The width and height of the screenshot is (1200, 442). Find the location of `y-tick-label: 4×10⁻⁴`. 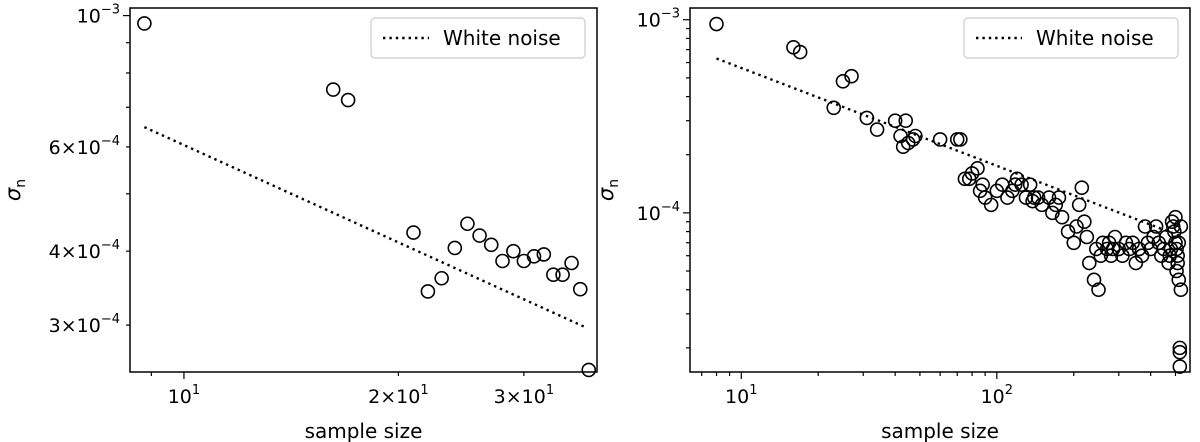

y-tick-label: 4×10⁻⁴ is located at coordinates (84, 250).